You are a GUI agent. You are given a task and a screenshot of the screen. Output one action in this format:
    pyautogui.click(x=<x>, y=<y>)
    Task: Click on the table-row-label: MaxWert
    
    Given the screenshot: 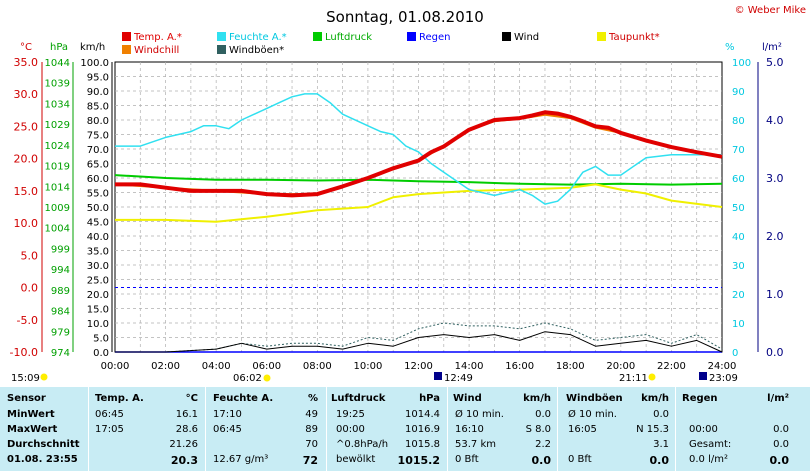 What is the action you would take?
    pyautogui.click(x=32, y=429)
    